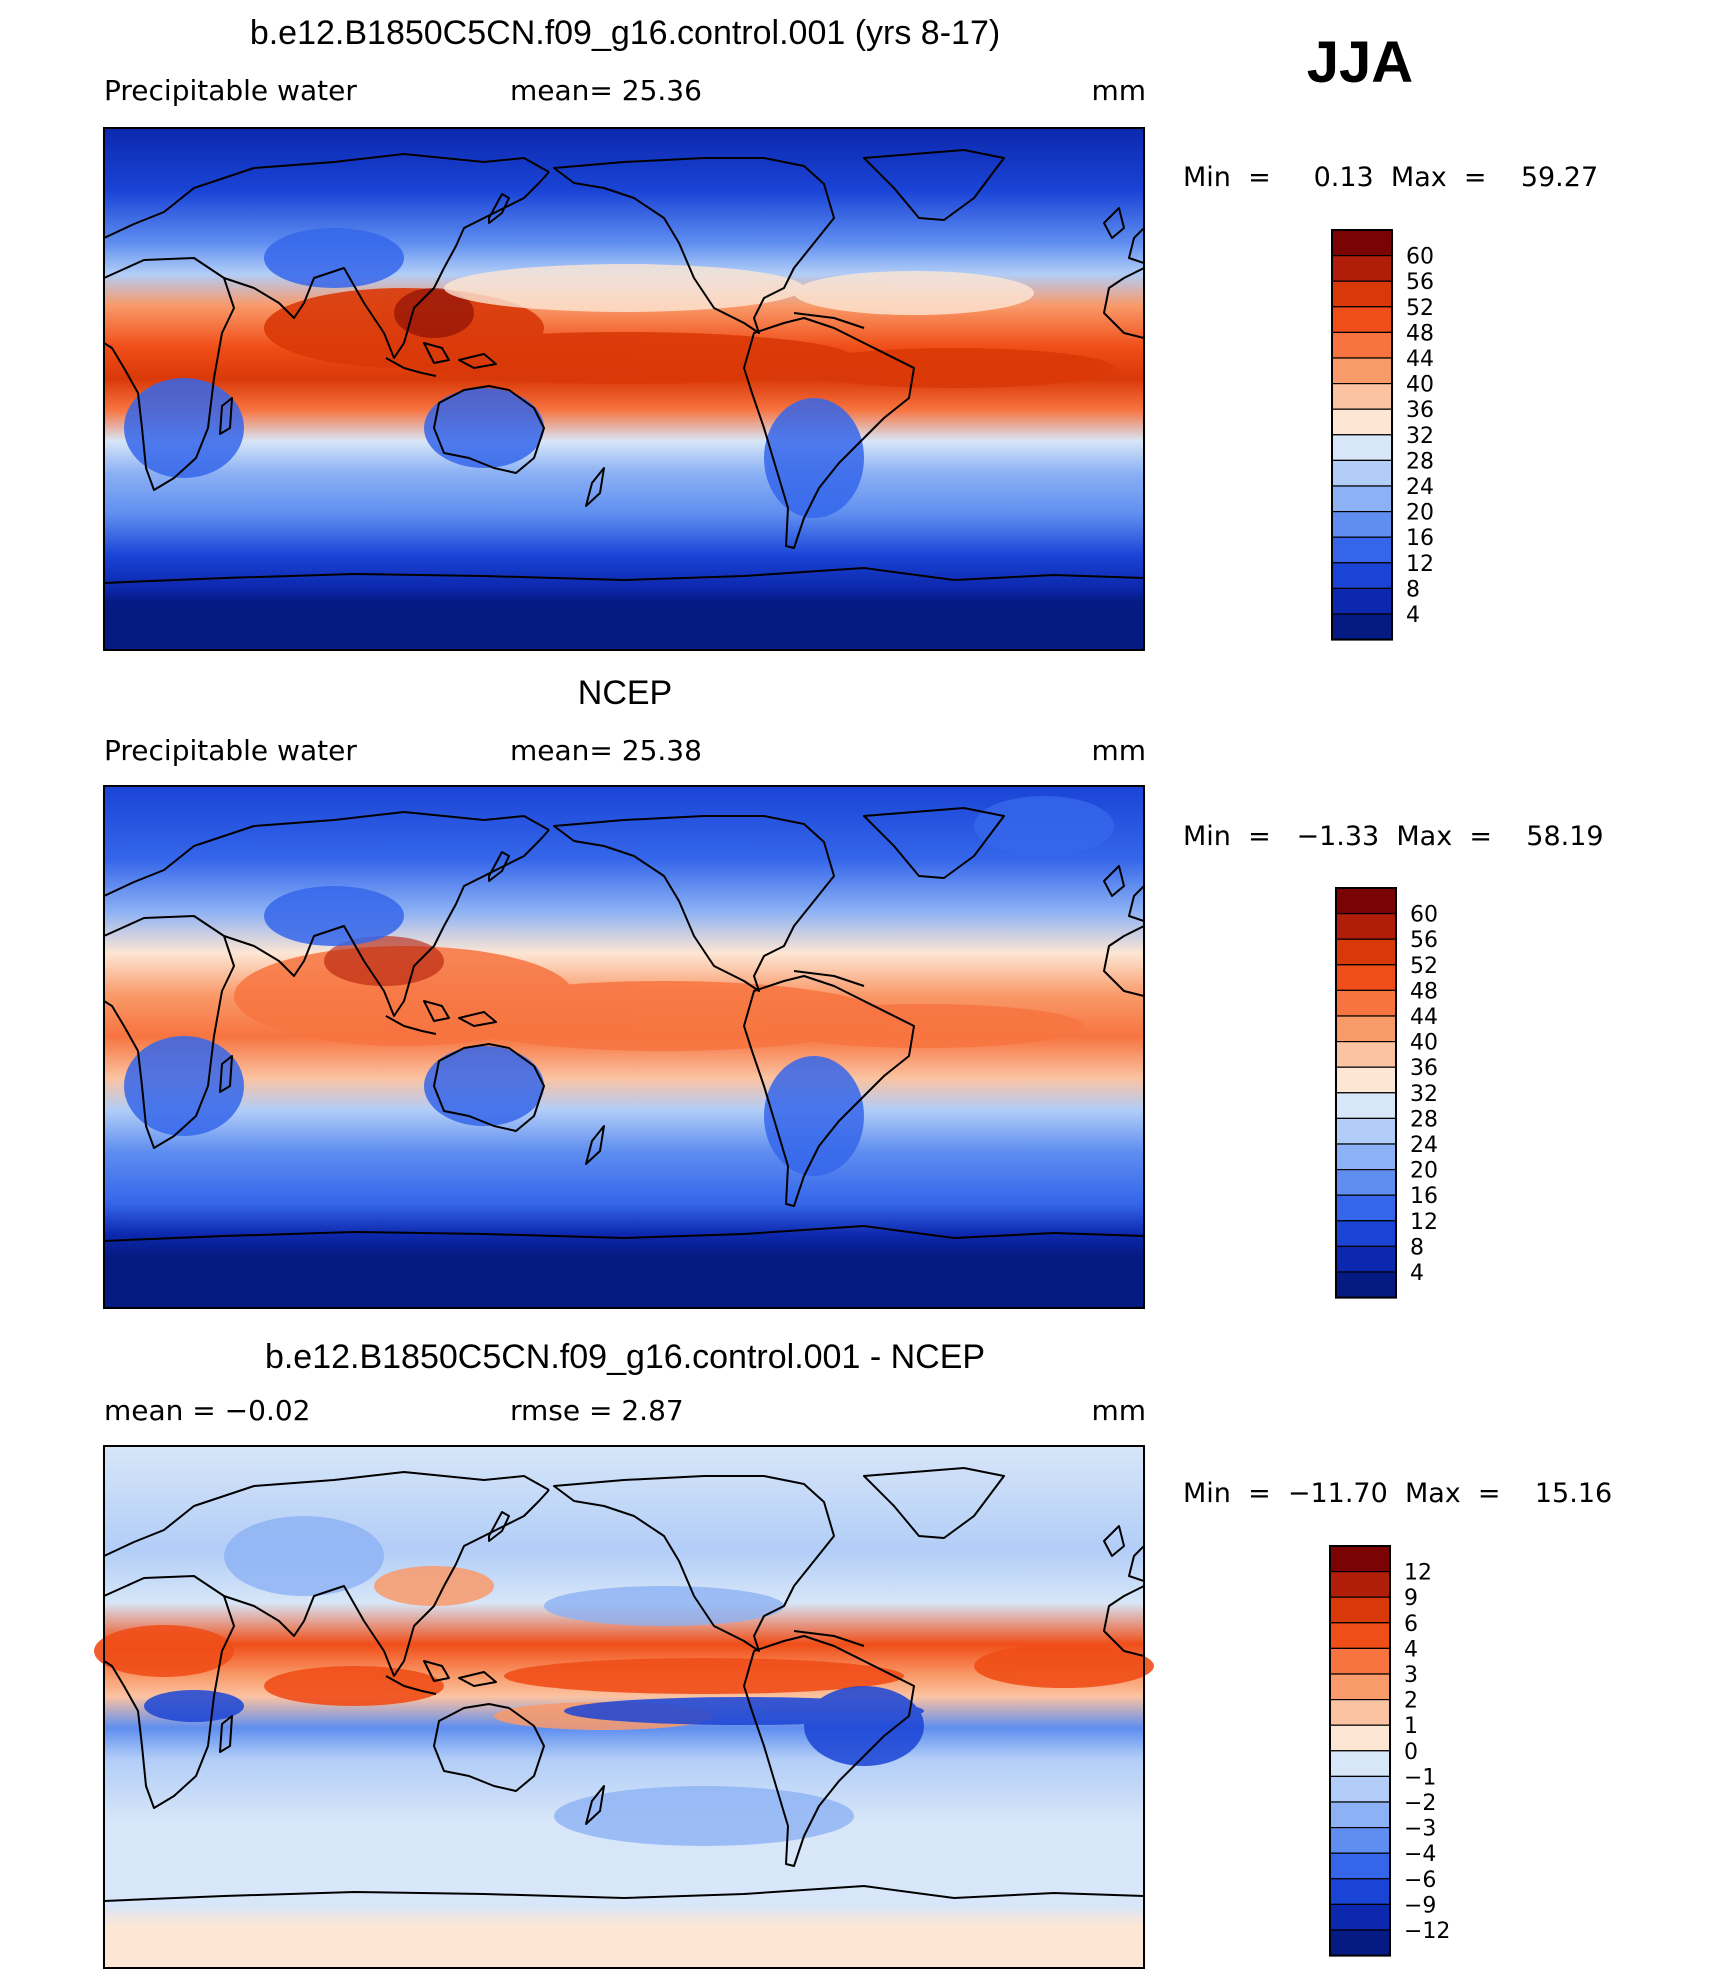 The image size is (1710, 1981). Describe the element at coordinates (1427, 1931) in the screenshot. I see `colorbar-label: −12` at that location.